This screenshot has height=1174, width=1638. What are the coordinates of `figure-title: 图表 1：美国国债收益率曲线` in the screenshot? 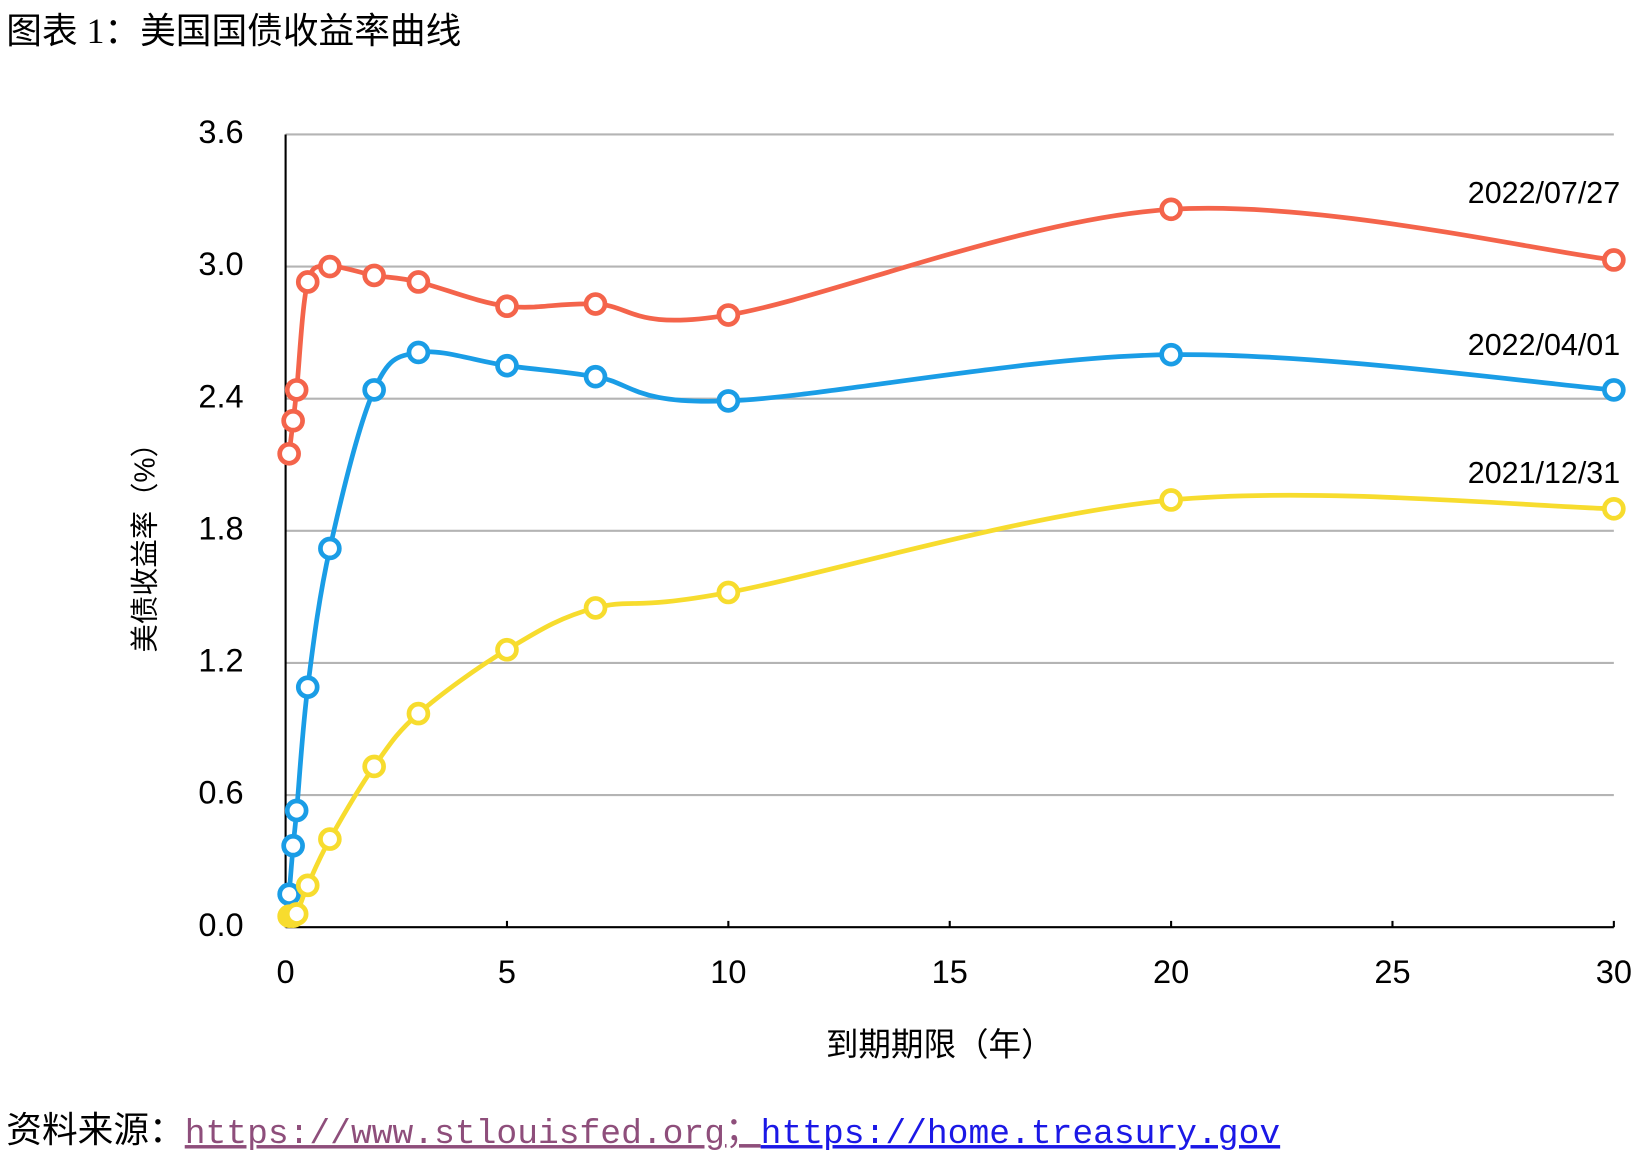 It's located at (233, 31).